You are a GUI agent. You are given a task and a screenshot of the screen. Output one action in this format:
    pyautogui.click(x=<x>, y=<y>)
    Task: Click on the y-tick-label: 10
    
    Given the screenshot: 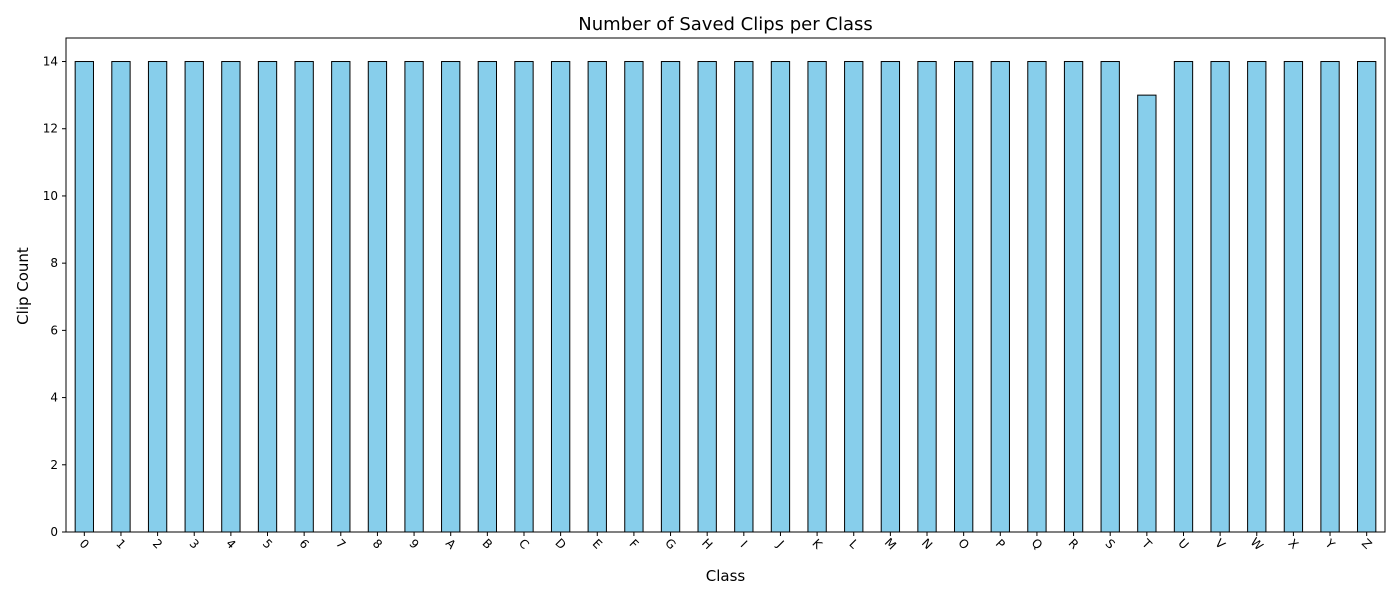 What is the action you would take?
    pyautogui.click(x=50, y=196)
    